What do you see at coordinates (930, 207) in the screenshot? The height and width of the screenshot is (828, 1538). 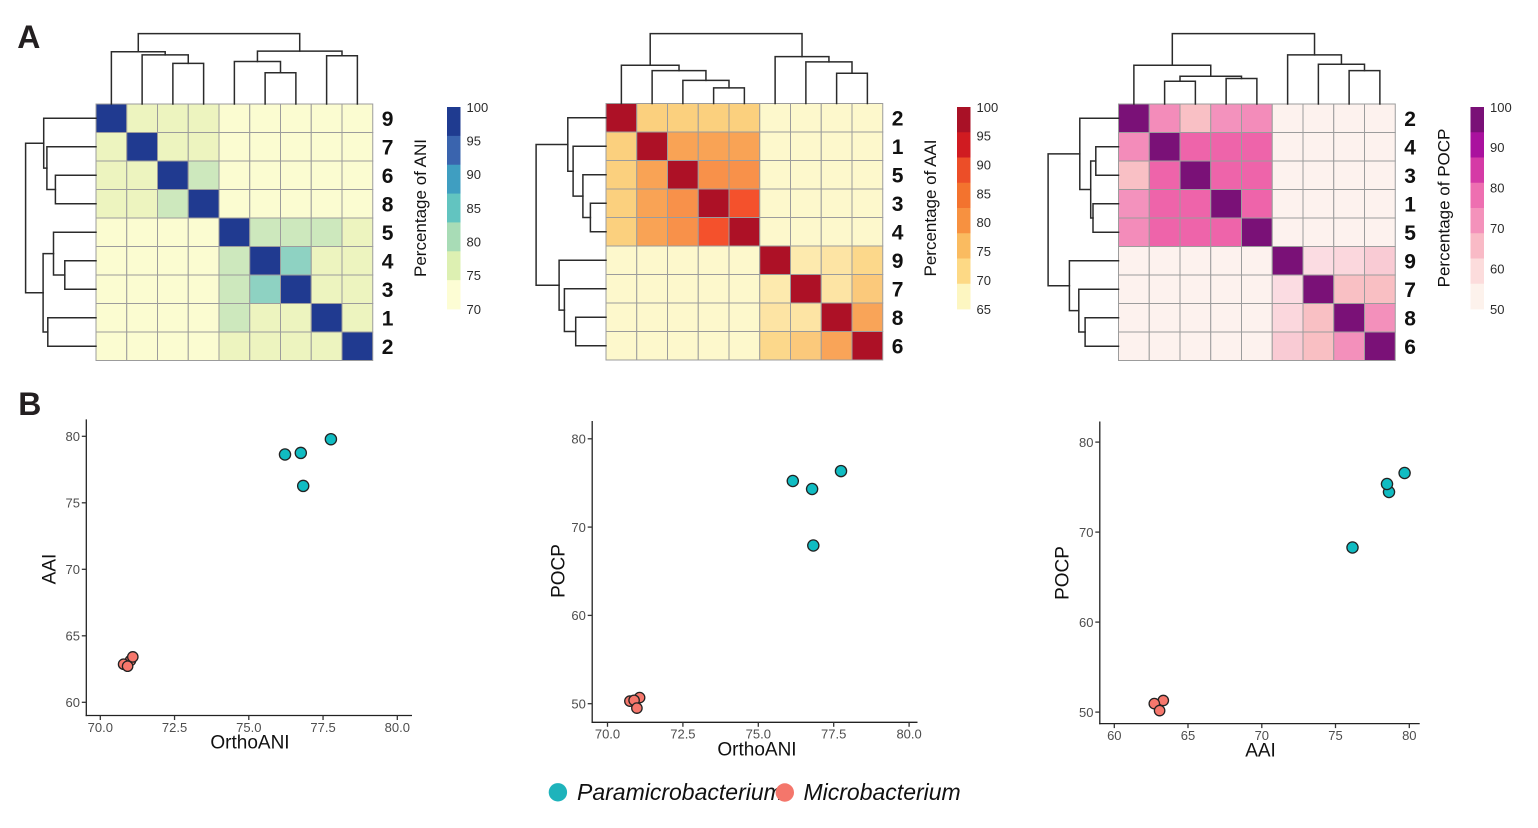 I see `svg-text: Percentage of AAI` at bounding box center [930, 207].